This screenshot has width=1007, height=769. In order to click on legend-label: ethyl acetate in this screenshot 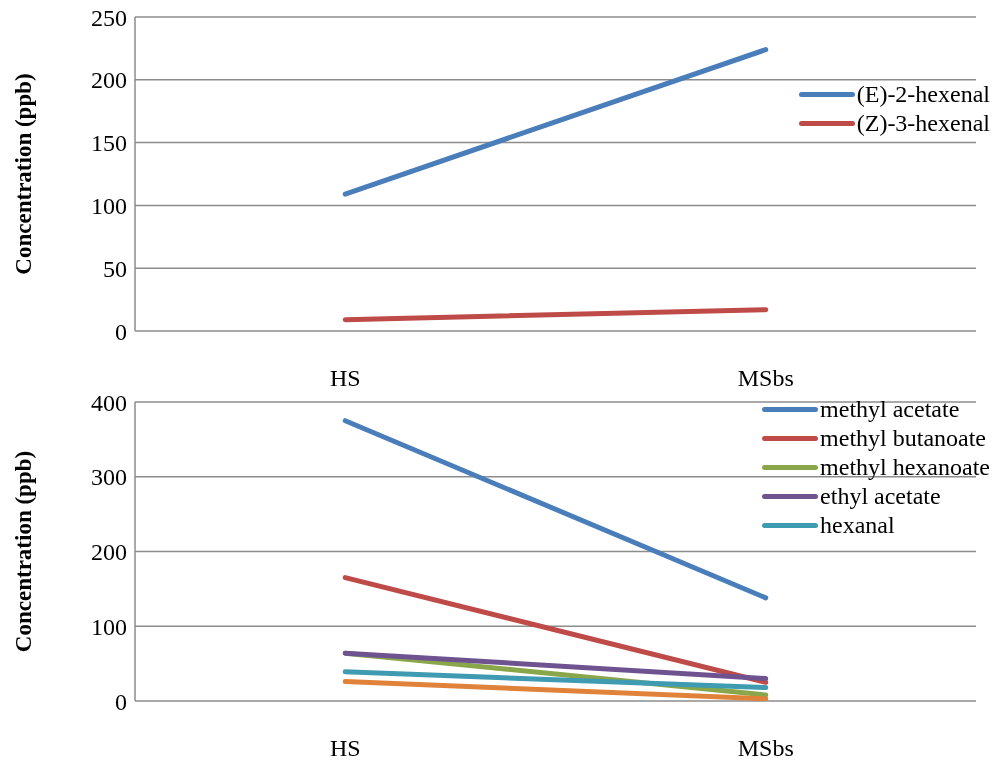, I will do `click(880, 496)`.